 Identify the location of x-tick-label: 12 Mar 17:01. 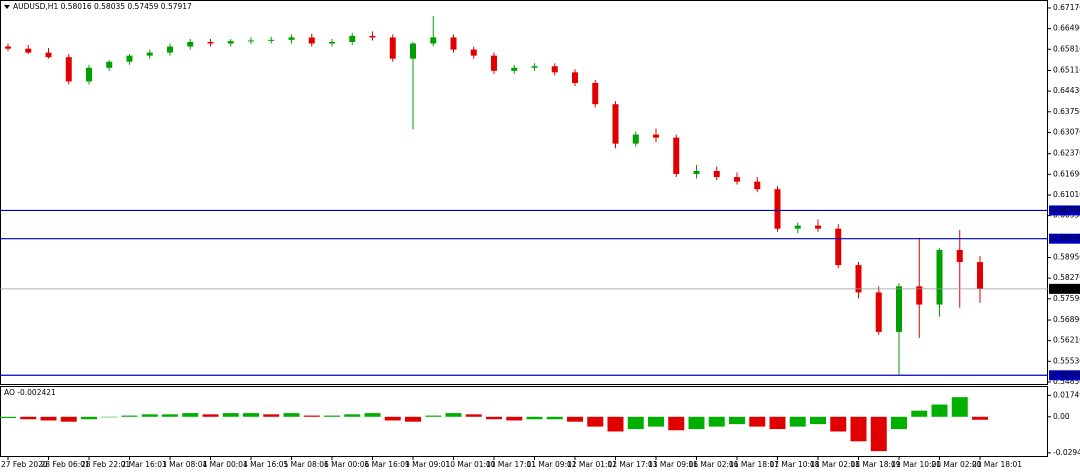
(633, 464).